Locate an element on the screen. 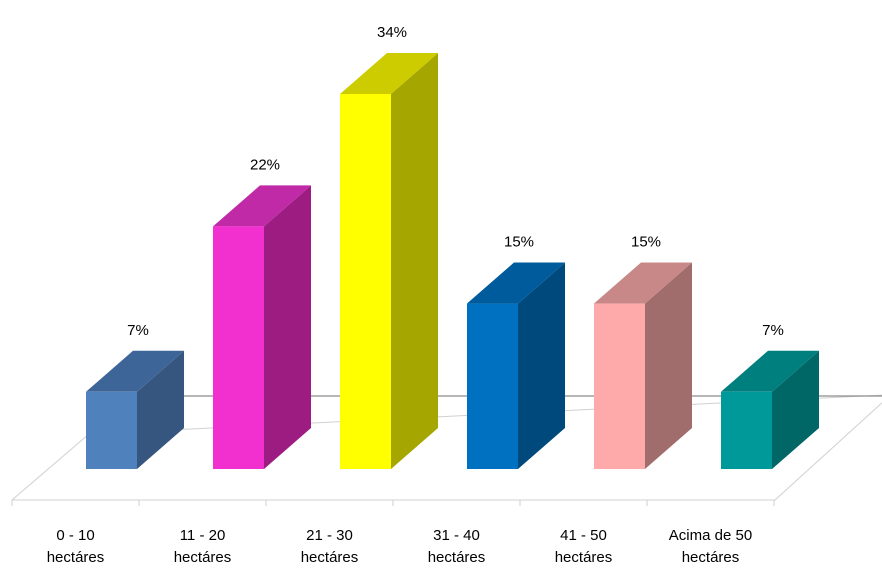 This screenshot has width=882, height=571. category-label: 0 - 10 hectáres is located at coordinates (76, 546).